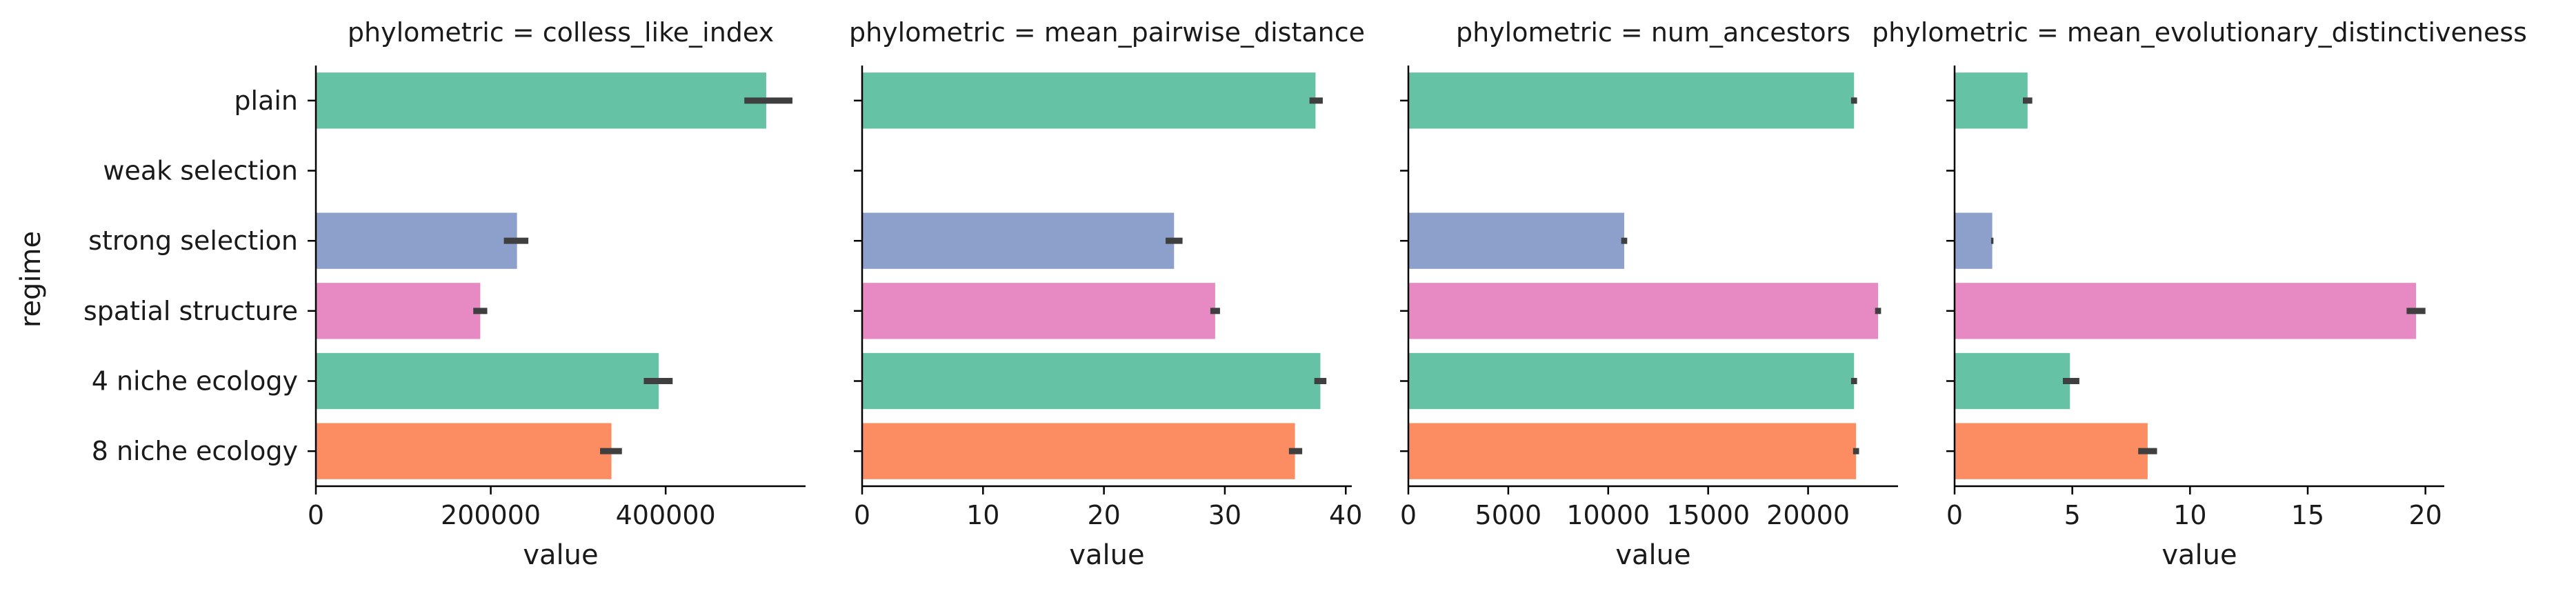 The height and width of the screenshot is (600, 2576). Describe the element at coordinates (1107, 32) in the screenshot. I see `panel-title: phylometric = mean_pairwise_distance` at that location.